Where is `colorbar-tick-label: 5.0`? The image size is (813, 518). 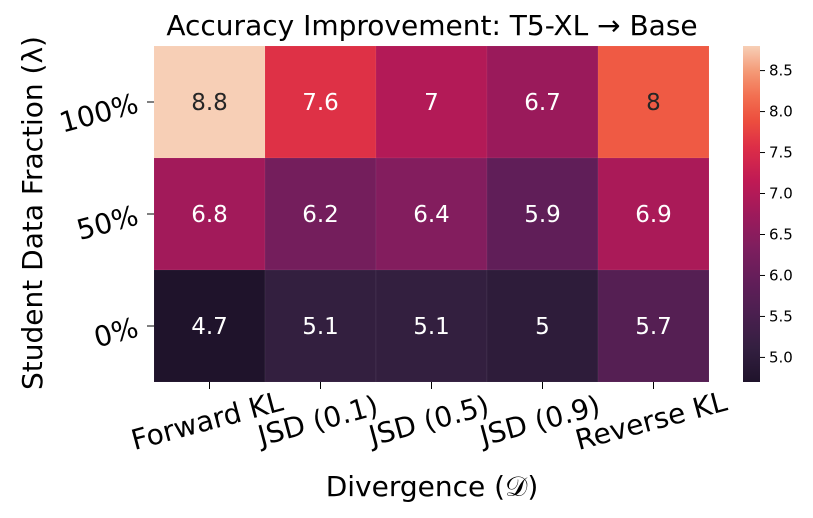
colorbar-tick-label: 5.0 is located at coordinates (781, 357).